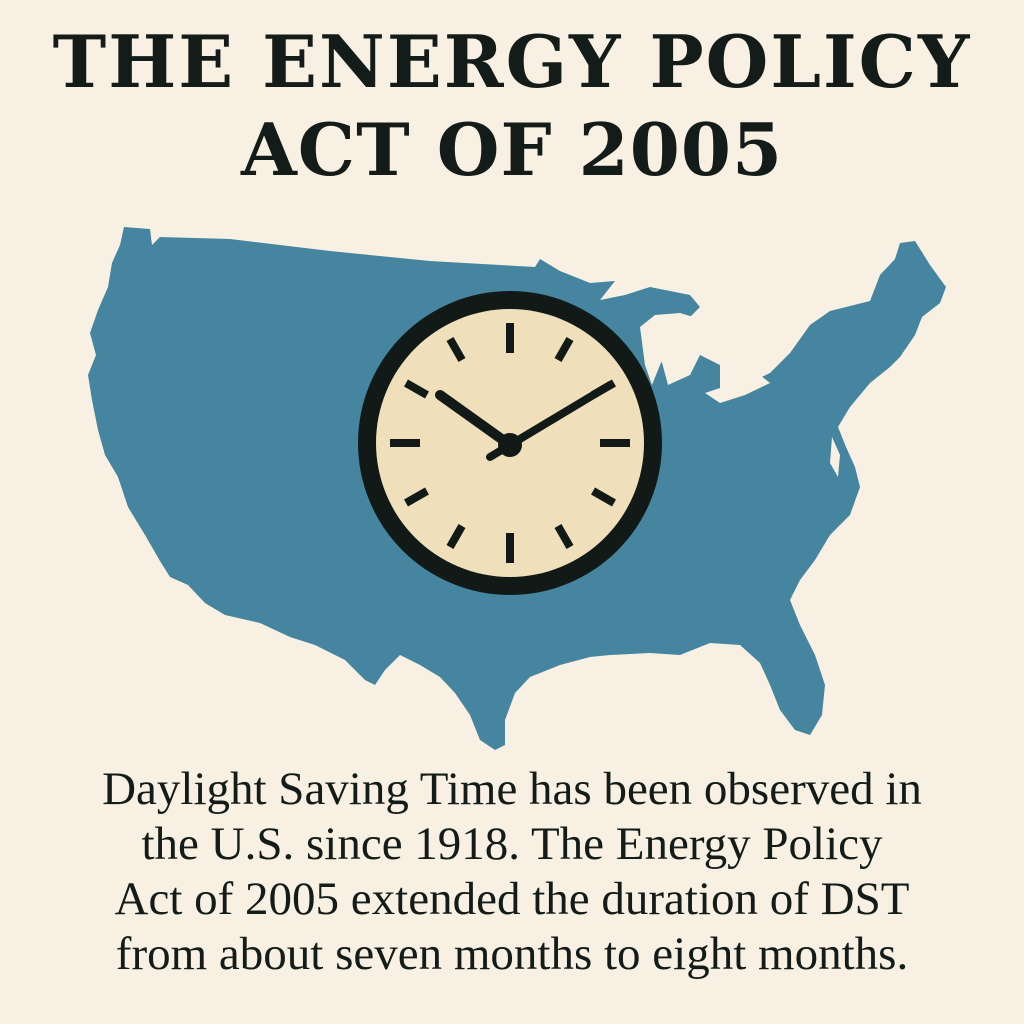 This screenshot has height=1024, width=1024. What do you see at coordinates (512, 899) in the screenshot?
I see `caption-line-3: Act of 2005 extended the duration of DST` at bounding box center [512, 899].